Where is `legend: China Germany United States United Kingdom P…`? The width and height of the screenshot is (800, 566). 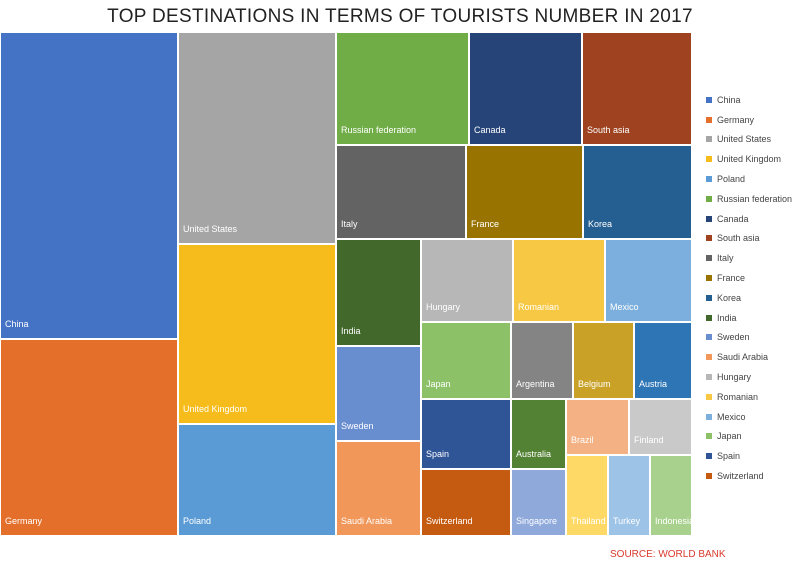 legend: China Germany United States United Kingdom P… is located at coordinates (753, 288).